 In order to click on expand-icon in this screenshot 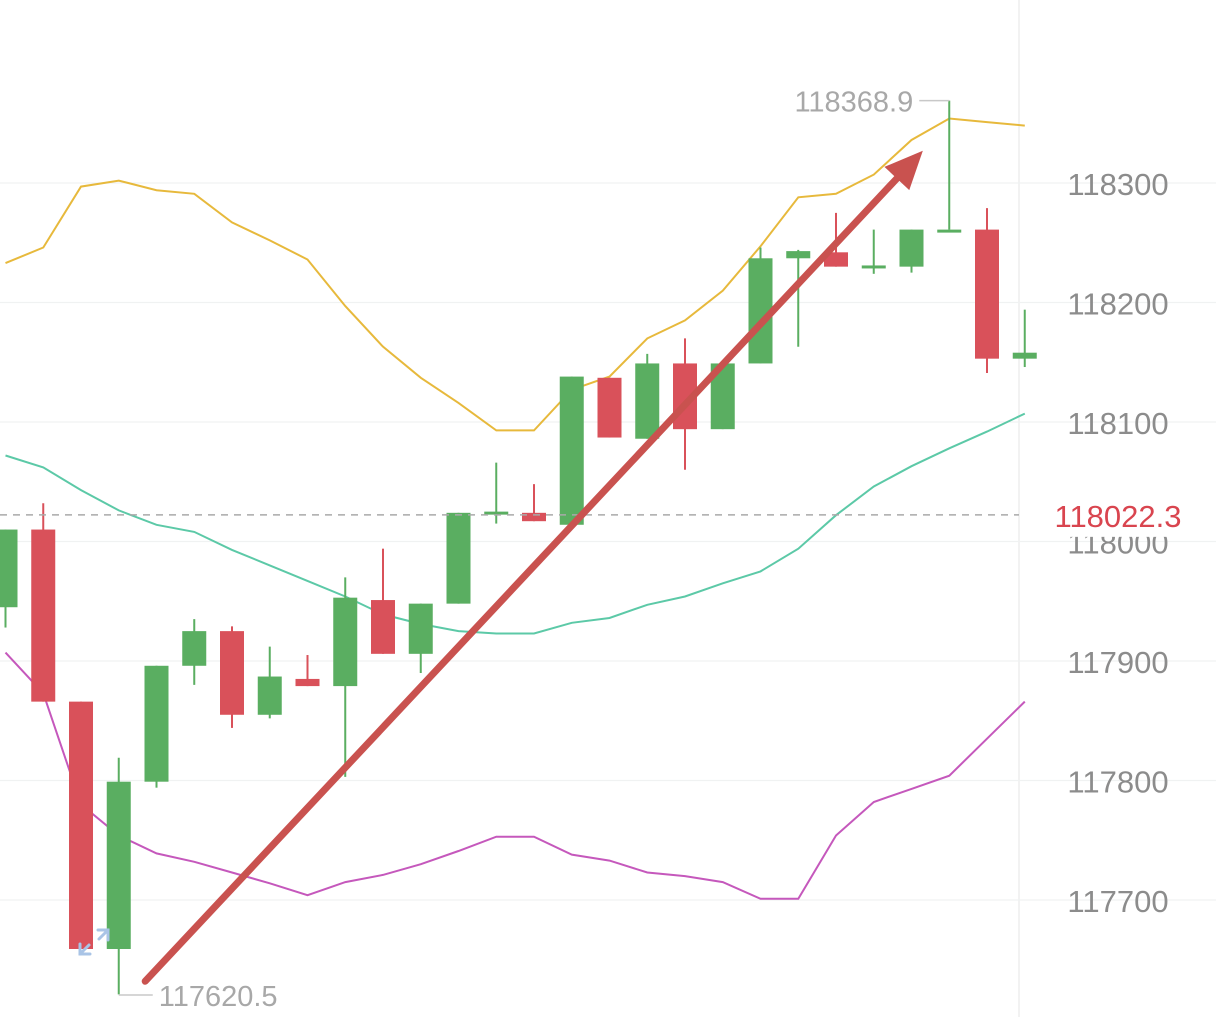, I will do `click(94, 942)`.